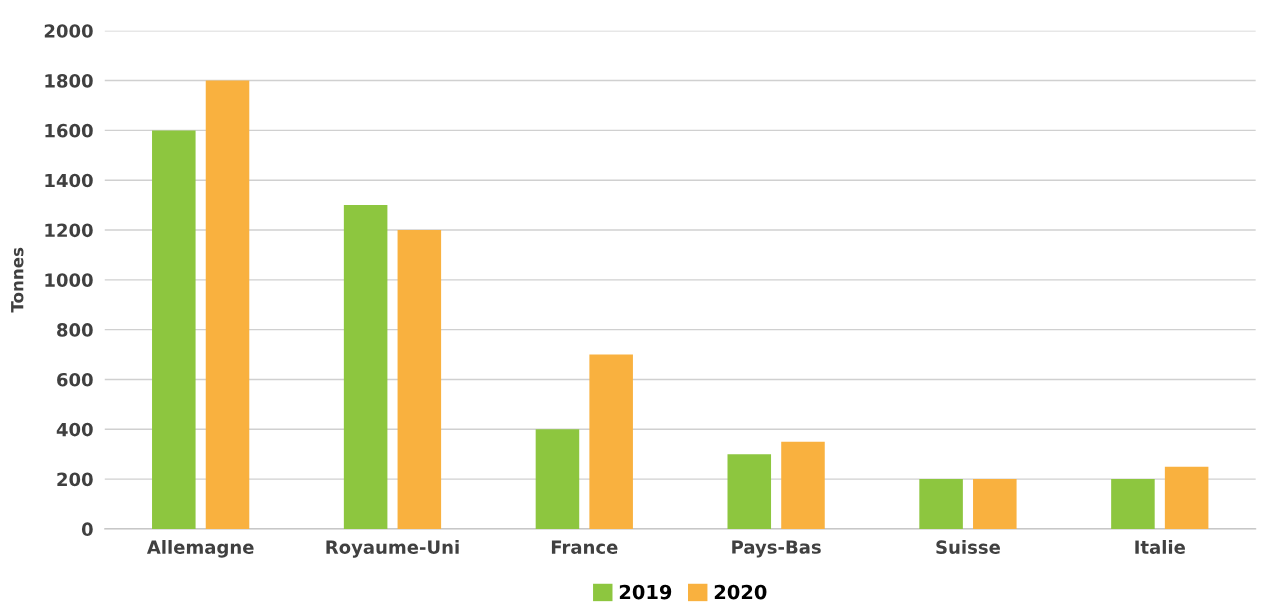 The width and height of the screenshot is (1262, 615). Describe the element at coordinates (17, 280) in the screenshot. I see `y-axis-title: Tonnes` at that location.